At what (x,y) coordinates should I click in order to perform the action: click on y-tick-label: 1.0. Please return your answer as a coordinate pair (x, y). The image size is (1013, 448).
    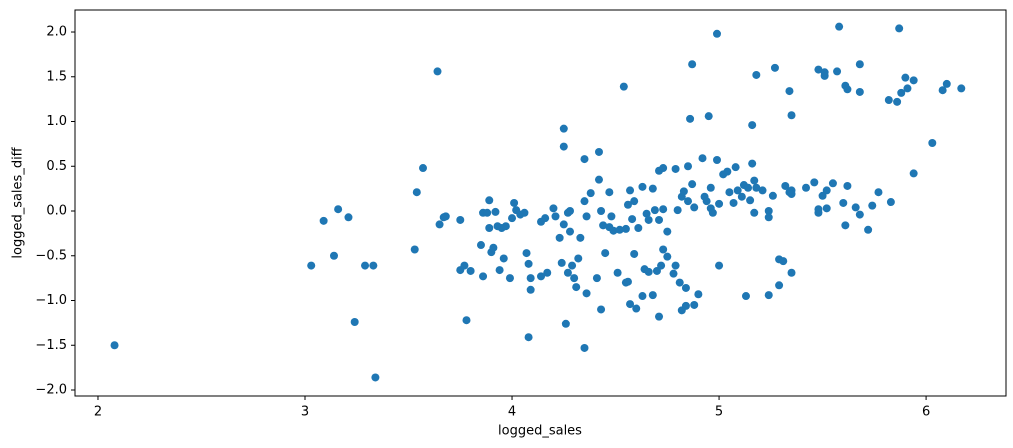
    Looking at the image, I should click on (56, 121).